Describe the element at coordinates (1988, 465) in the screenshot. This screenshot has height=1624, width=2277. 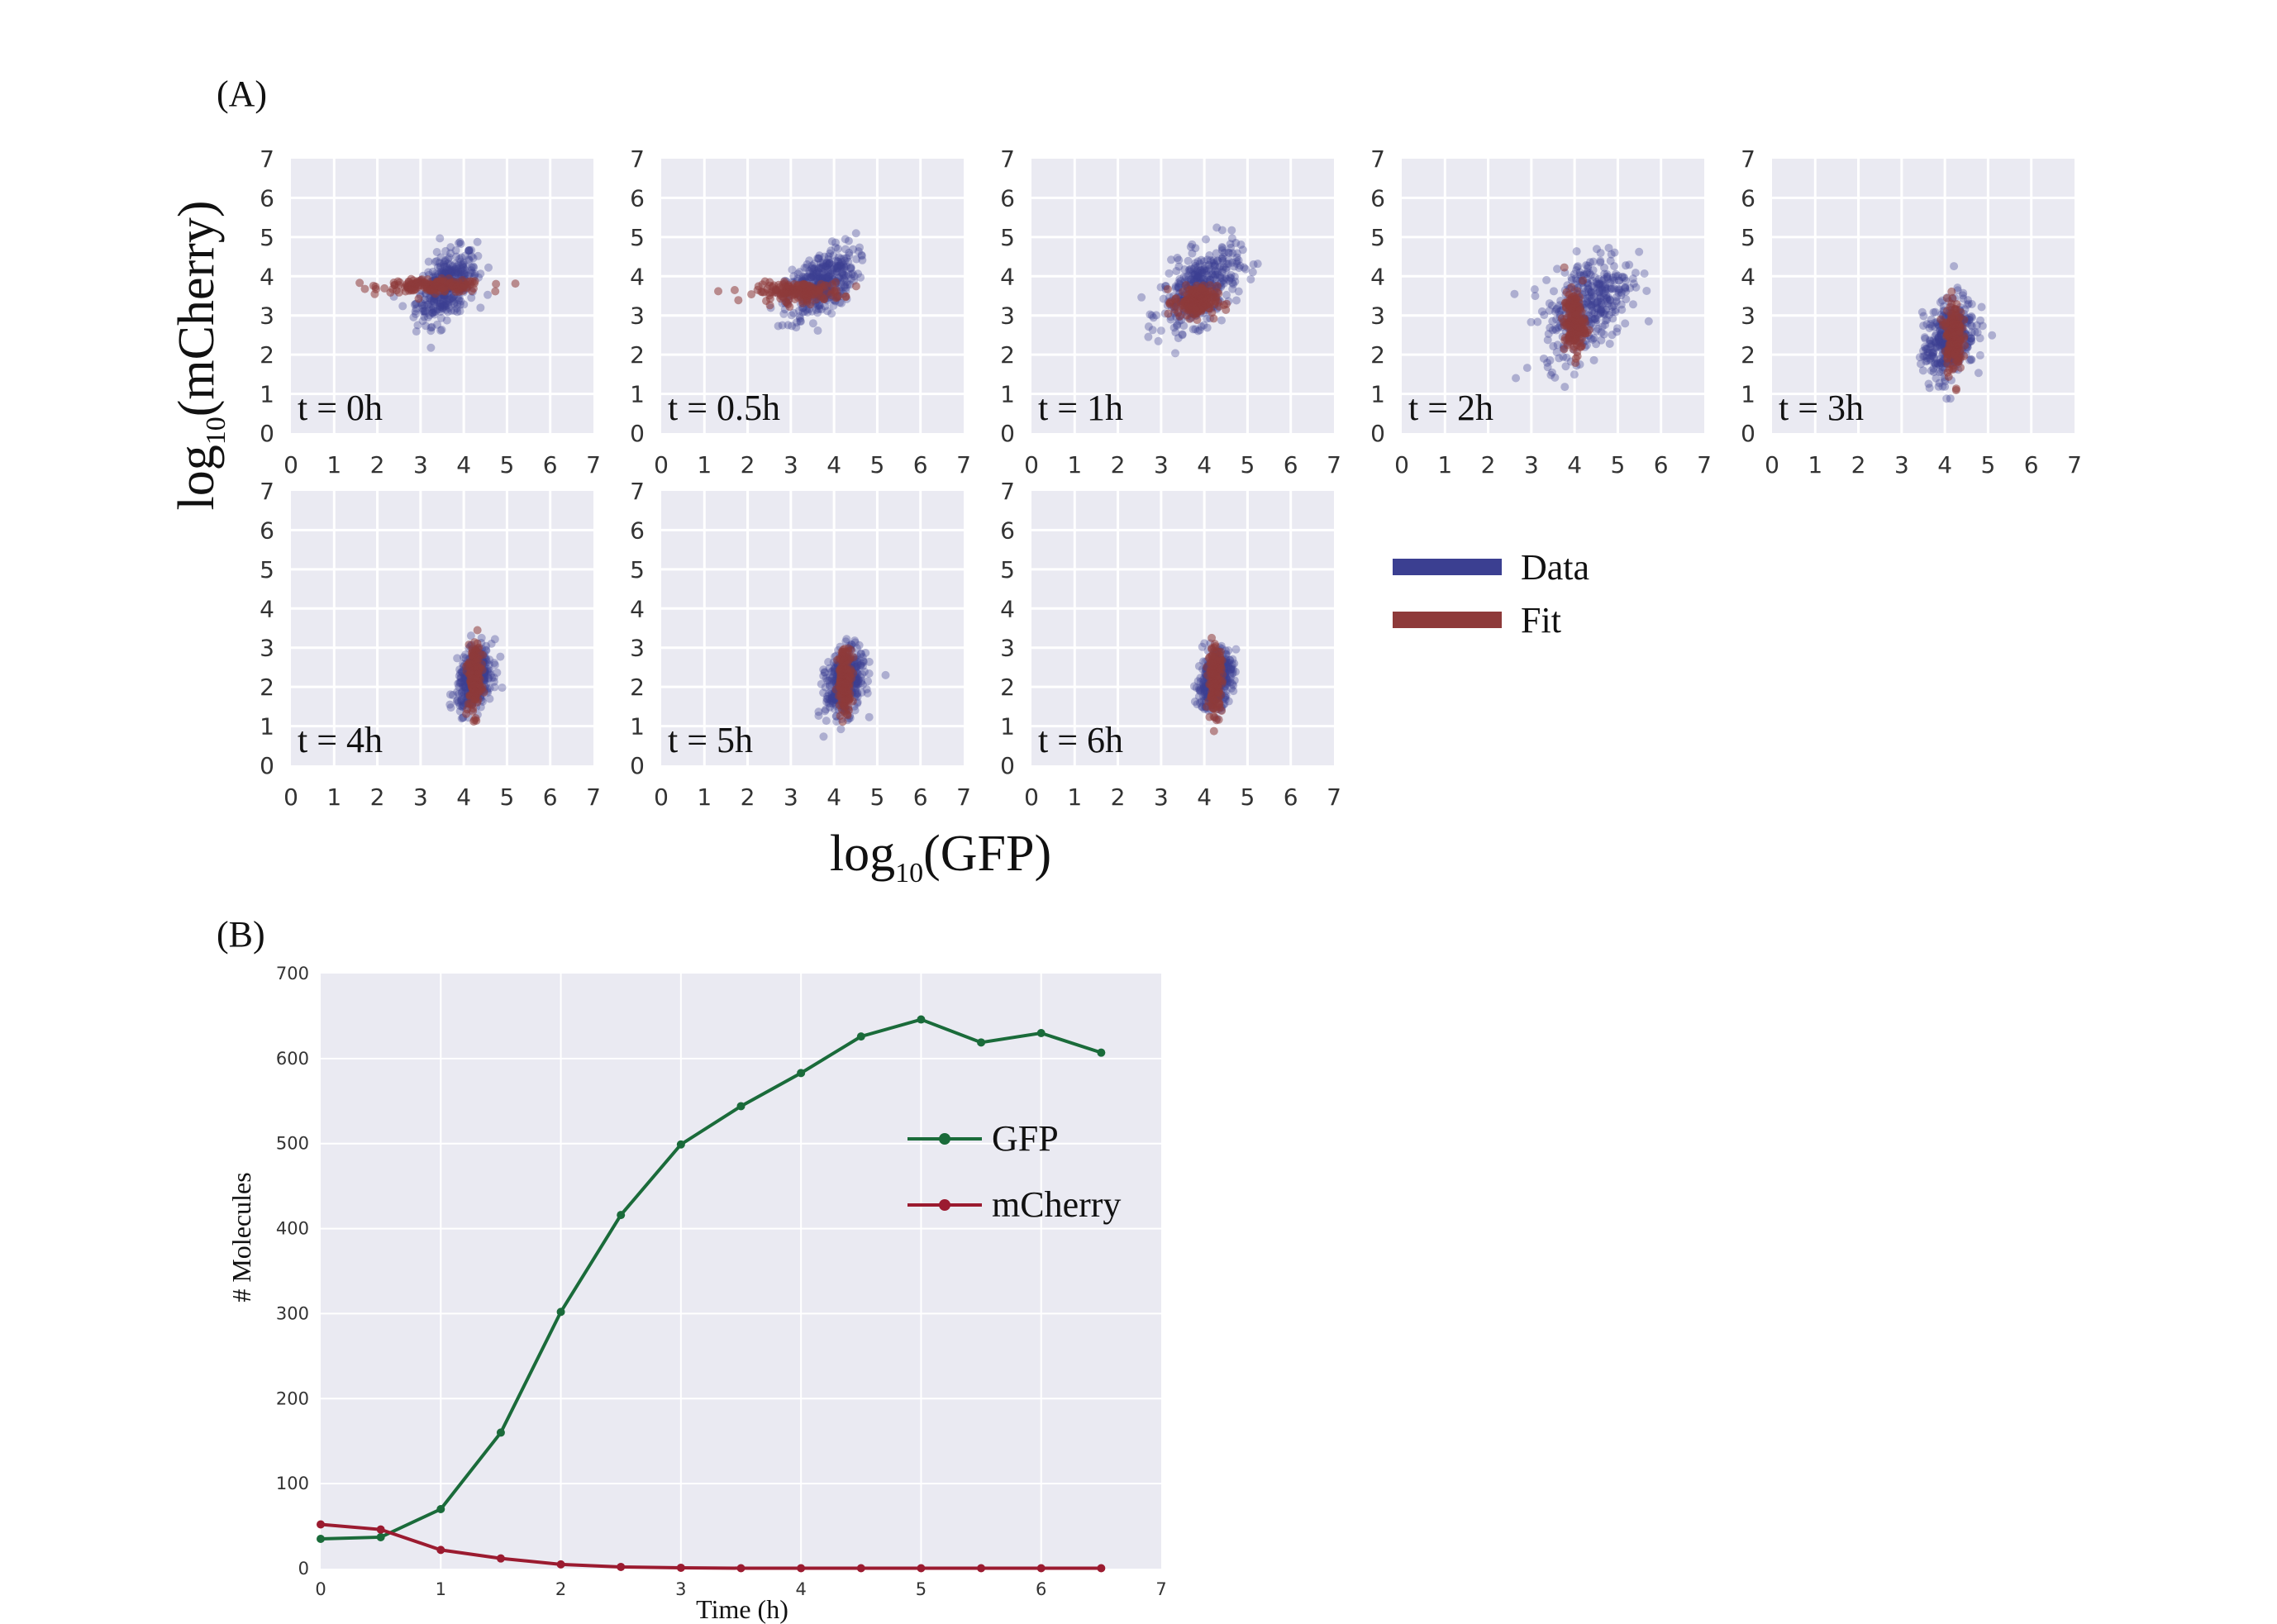
I see `x-tick-label: 5` at that location.